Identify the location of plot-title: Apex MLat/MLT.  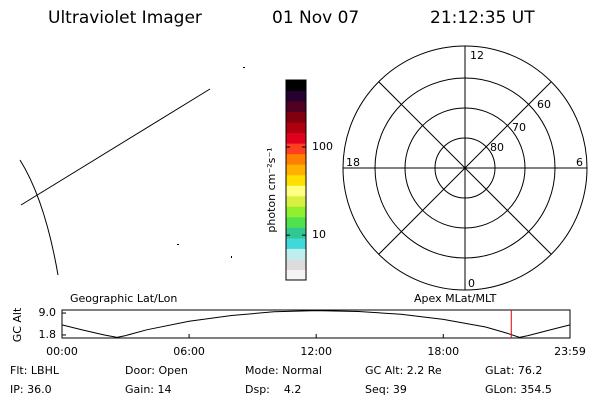
(455, 298).